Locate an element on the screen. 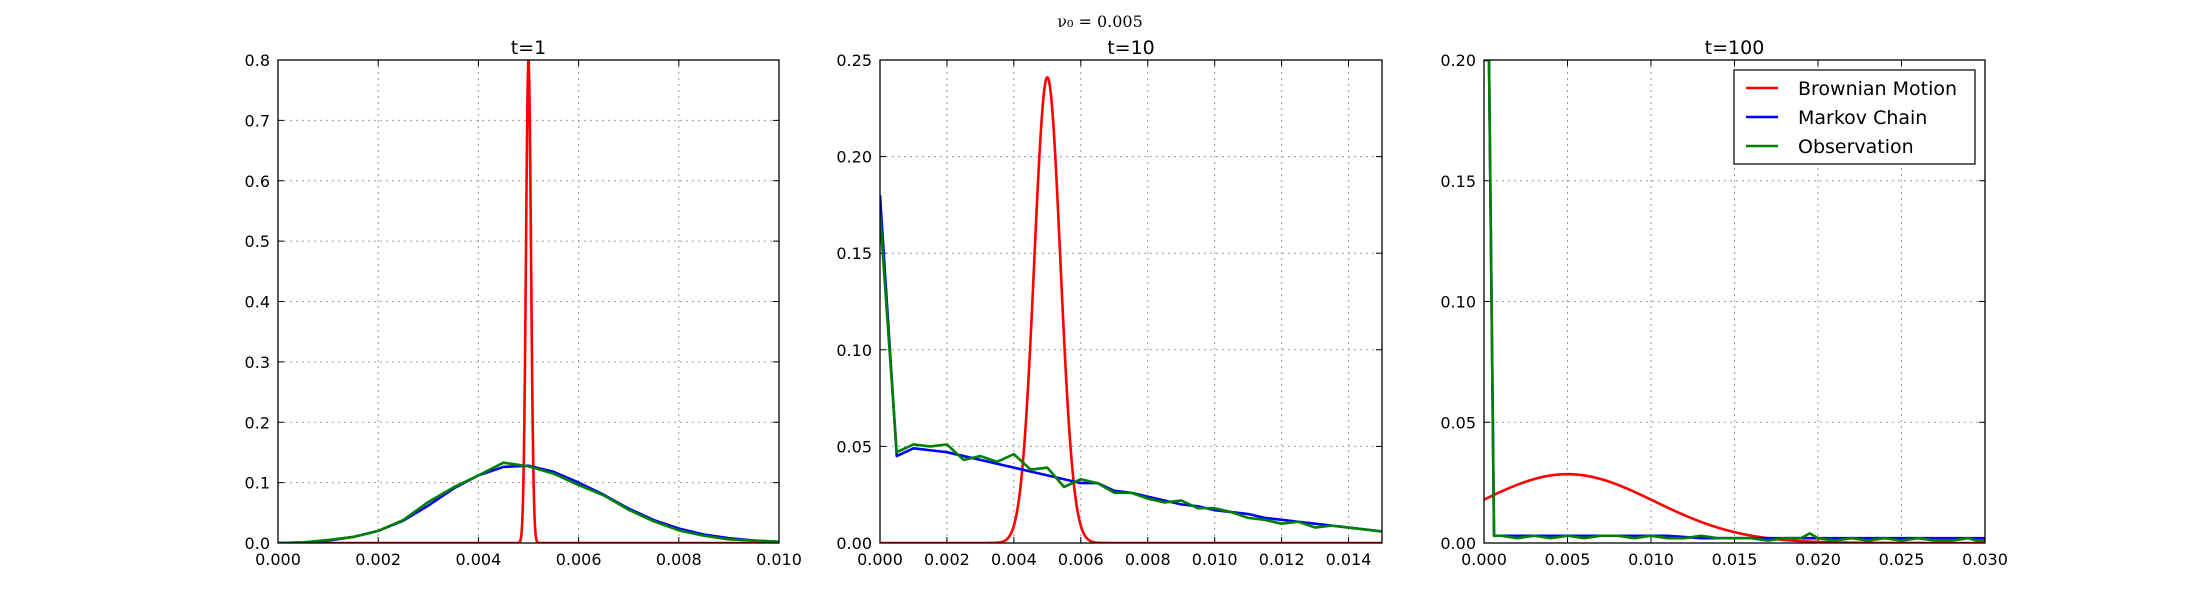 Image resolution: width=2200 pixels, height=600 pixels. x-tick-label: 0.030 is located at coordinates (1985, 559).